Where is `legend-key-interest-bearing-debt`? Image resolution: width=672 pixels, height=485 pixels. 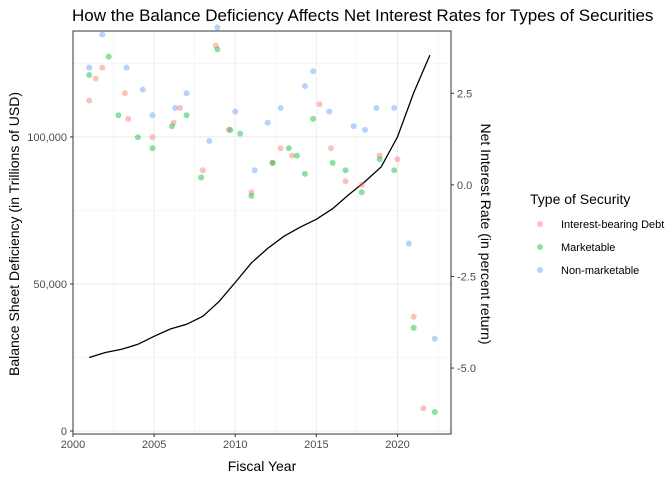 legend-key-interest-bearing-debt is located at coordinates (540, 224).